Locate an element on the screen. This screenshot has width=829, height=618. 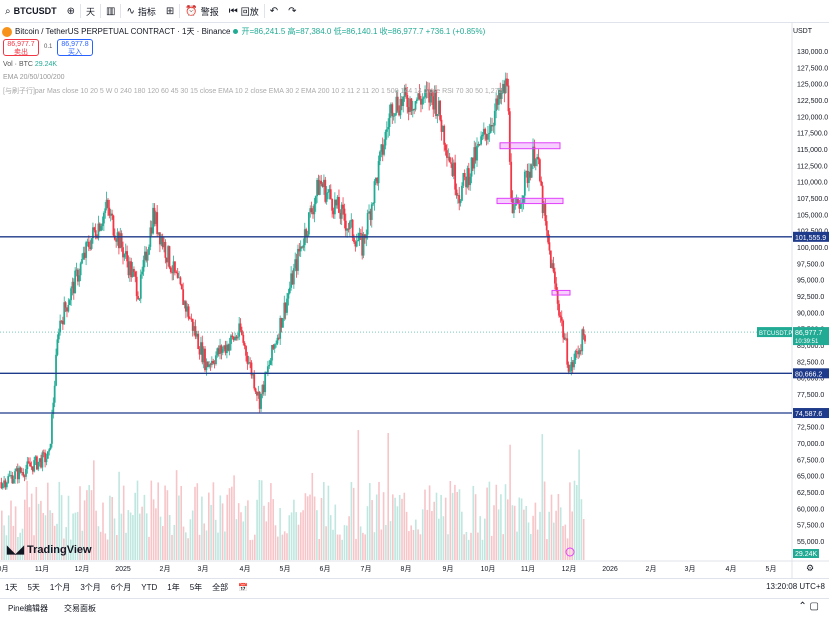
templates-button: ⊞ is located at coordinates (170, 11).